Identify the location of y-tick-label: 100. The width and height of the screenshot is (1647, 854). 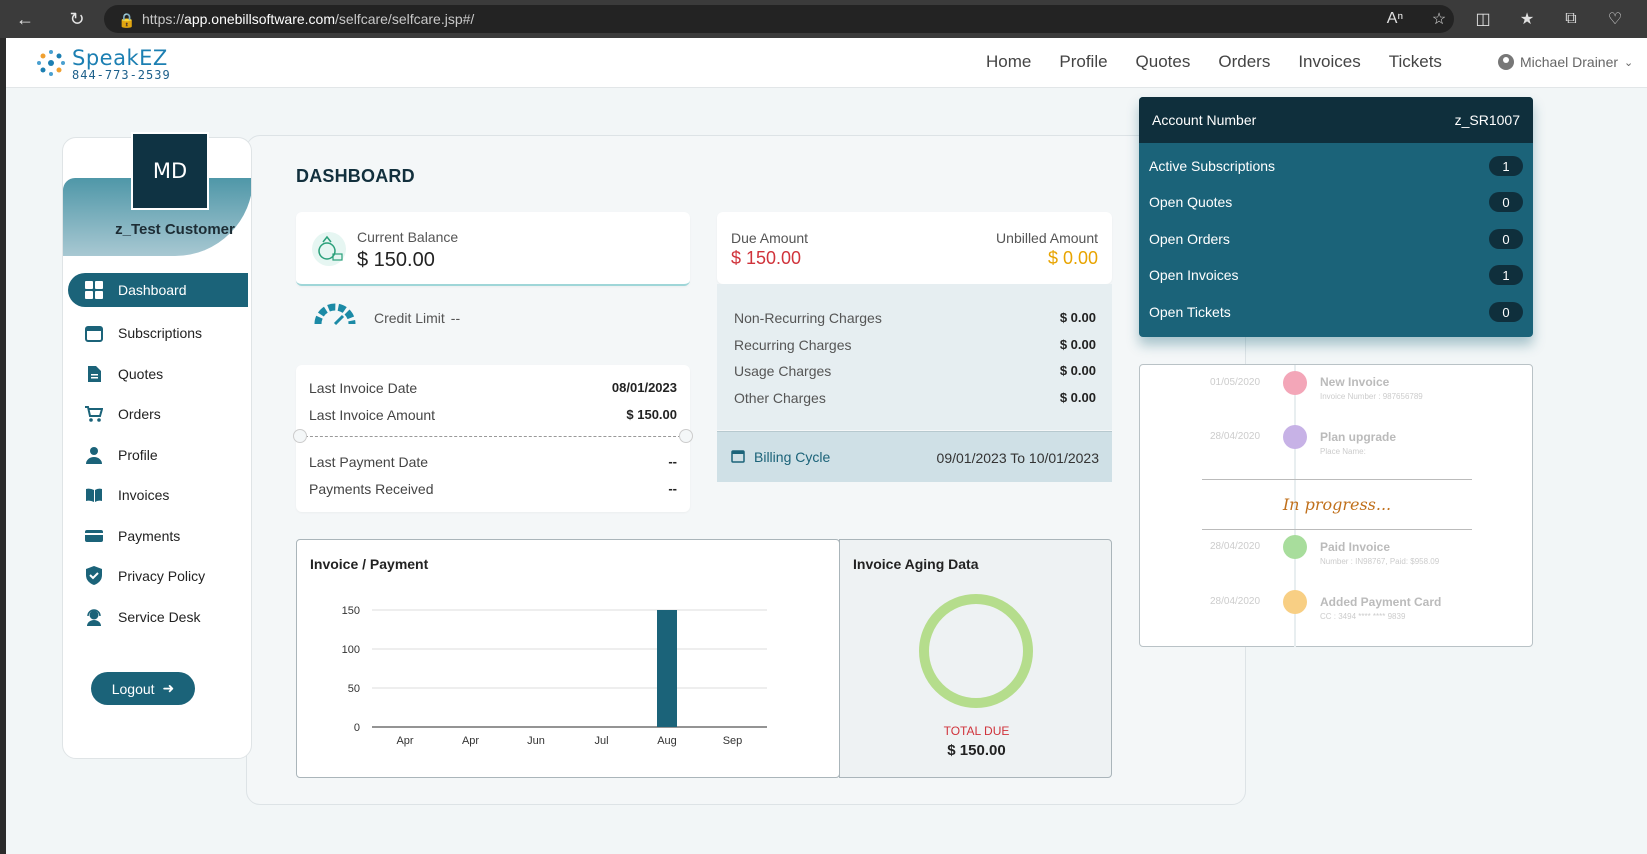
(351, 650).